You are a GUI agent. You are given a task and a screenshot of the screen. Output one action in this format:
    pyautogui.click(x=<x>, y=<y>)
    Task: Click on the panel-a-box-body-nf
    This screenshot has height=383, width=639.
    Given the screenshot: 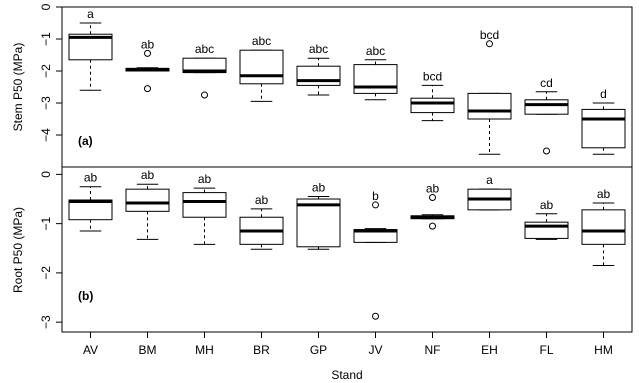 What is the action you would take?
    pyautogui.click(x=432, y=105)
    